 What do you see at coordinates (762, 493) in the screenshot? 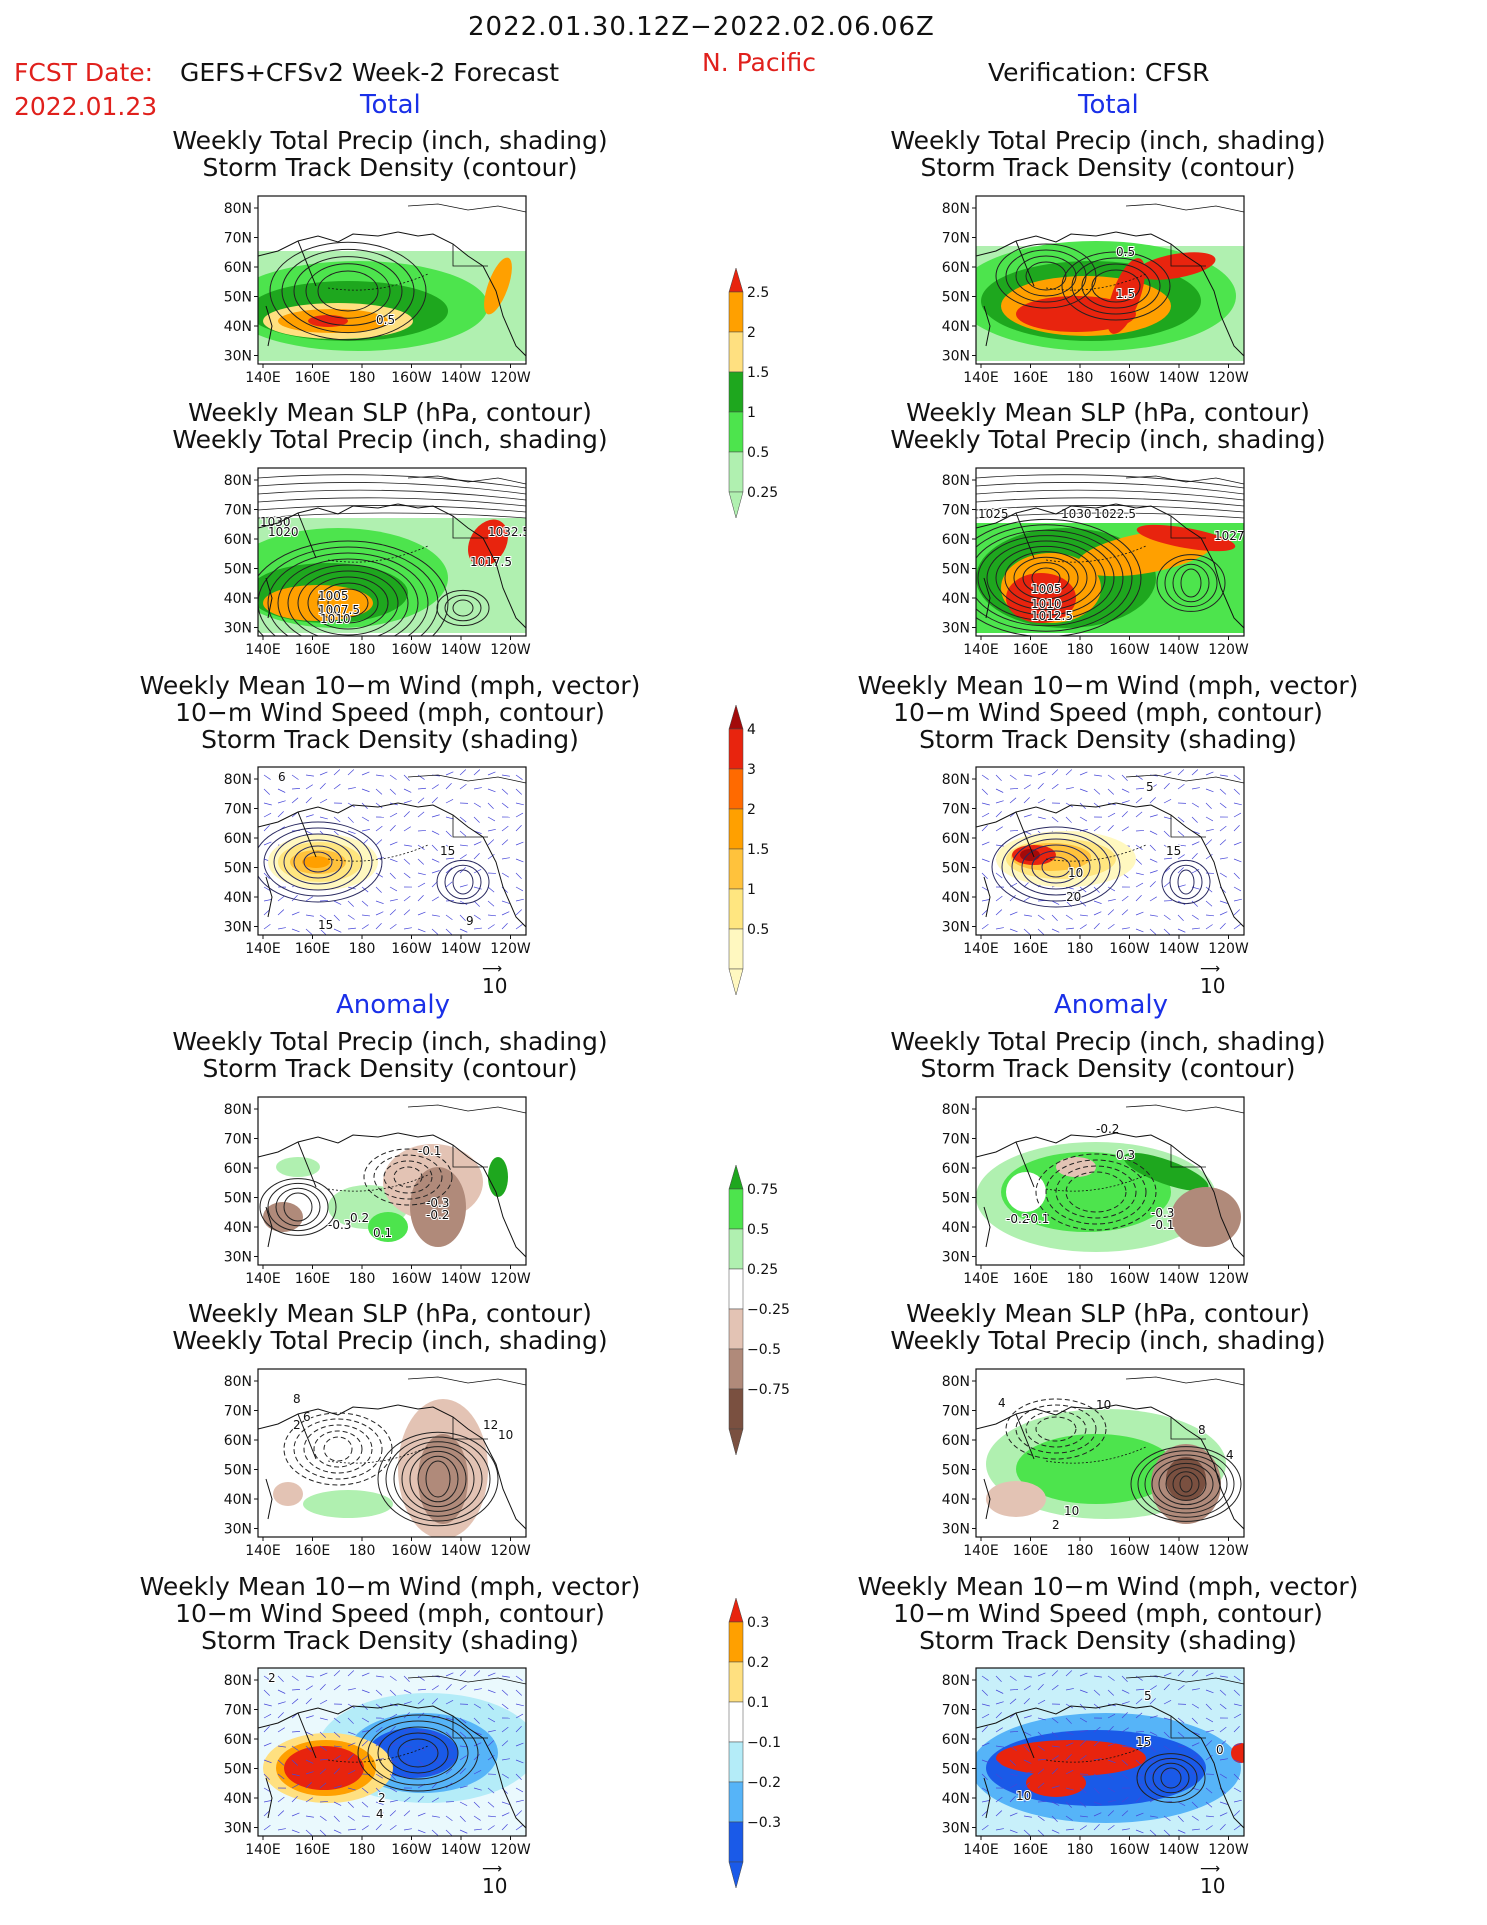
I see `colorbar-tick-label: 0.25` at bounding box center [762, 493].